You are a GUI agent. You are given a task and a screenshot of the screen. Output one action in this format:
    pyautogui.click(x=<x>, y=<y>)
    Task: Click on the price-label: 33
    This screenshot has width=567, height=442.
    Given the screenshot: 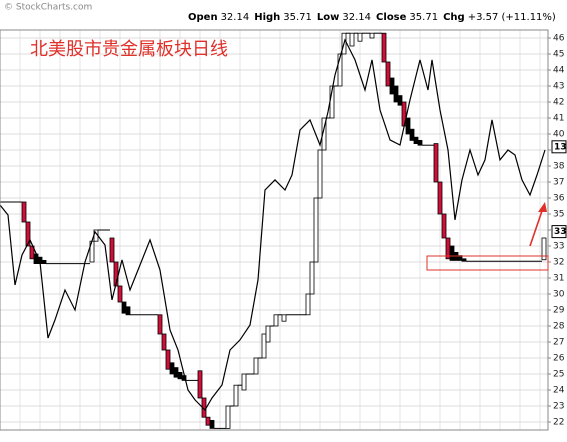 What is the action you would take?
    pyautogui.click(x=560, y=232)
    